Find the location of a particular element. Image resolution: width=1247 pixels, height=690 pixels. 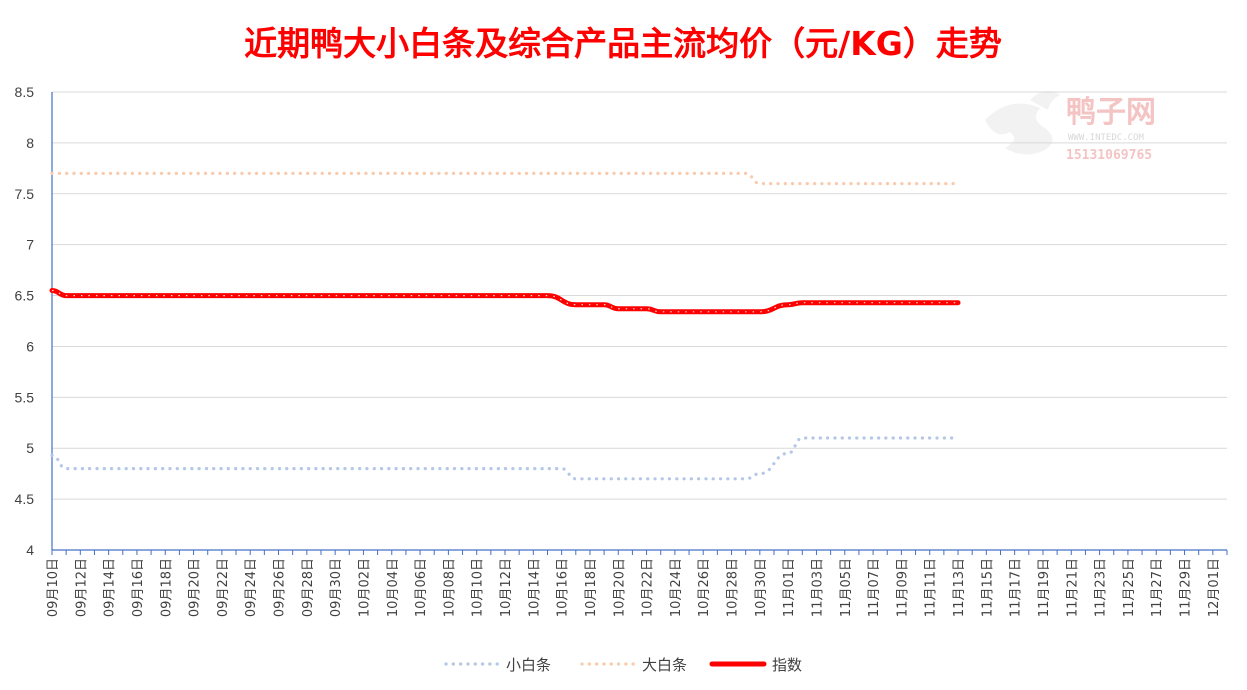

x-tick-label: 10月12日 is located at coordinates (506, 587).